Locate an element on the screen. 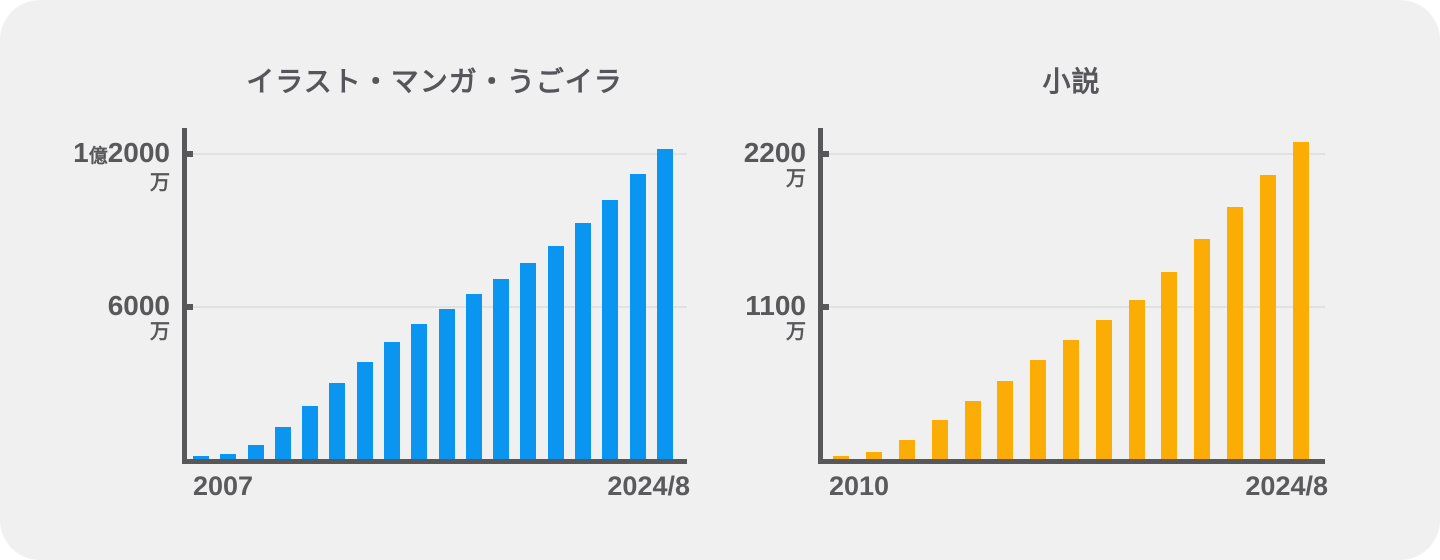 This screenshot has height=560, width=1440. bar-2009 is located at coordinates (255, 452).